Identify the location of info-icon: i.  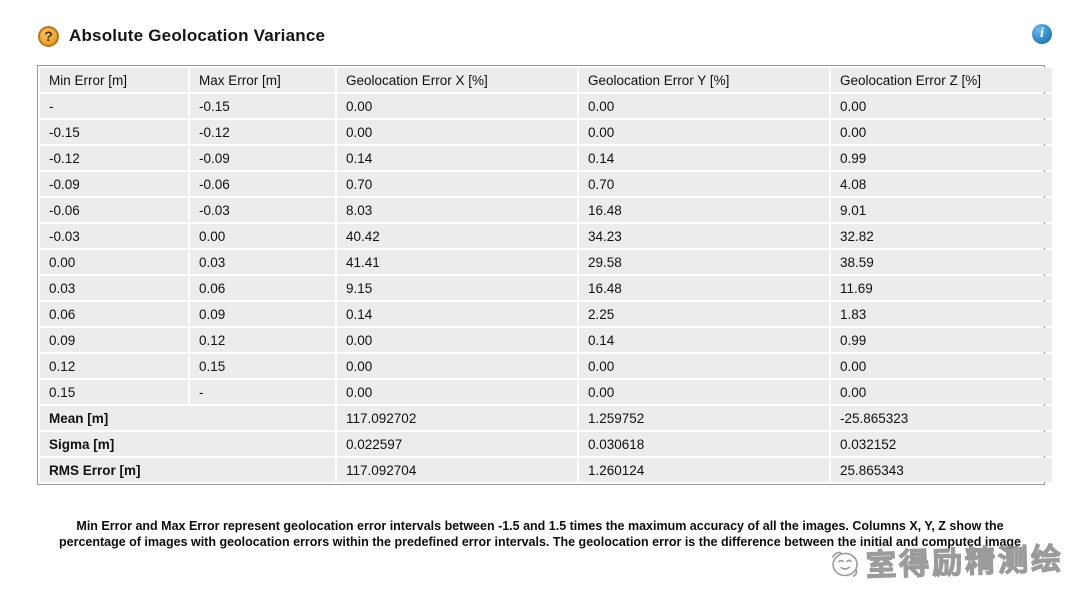
(1042, 34).